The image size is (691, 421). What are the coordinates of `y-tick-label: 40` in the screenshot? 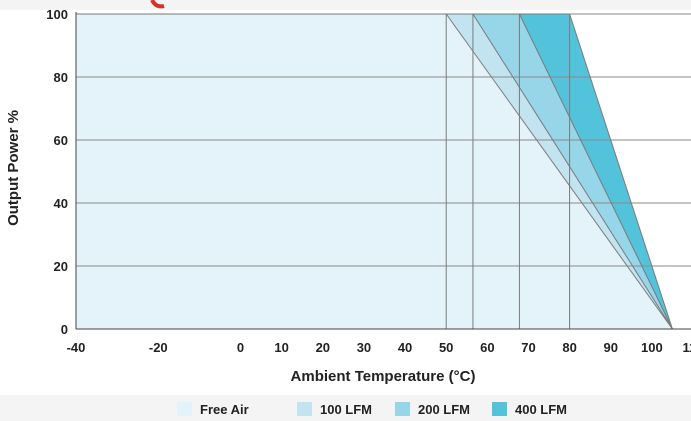 It's located at (61, 203).